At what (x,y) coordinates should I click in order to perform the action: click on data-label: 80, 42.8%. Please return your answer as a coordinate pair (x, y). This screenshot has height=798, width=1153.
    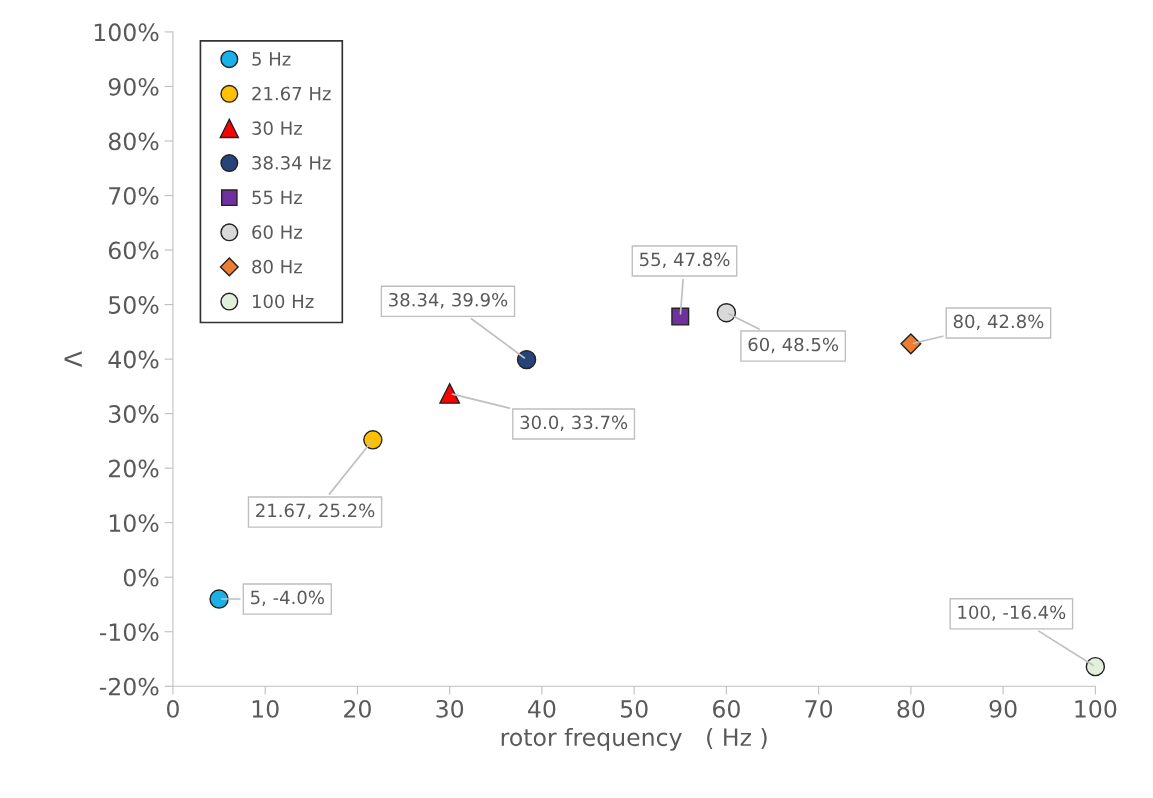
    Looking at the image, I should click on (998, 322).